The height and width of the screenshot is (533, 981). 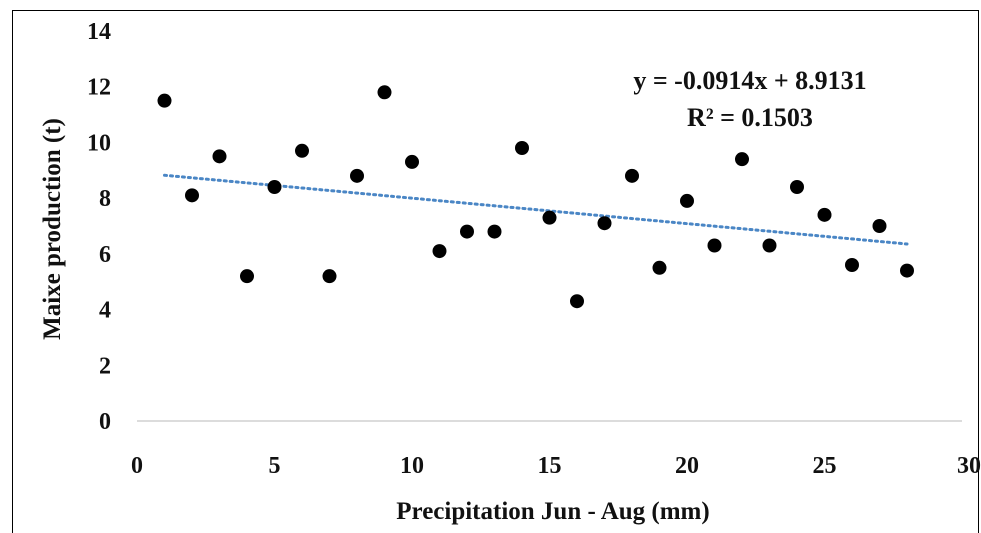 I want to click on y-tick-label: 12, so click(x=99, y=88).